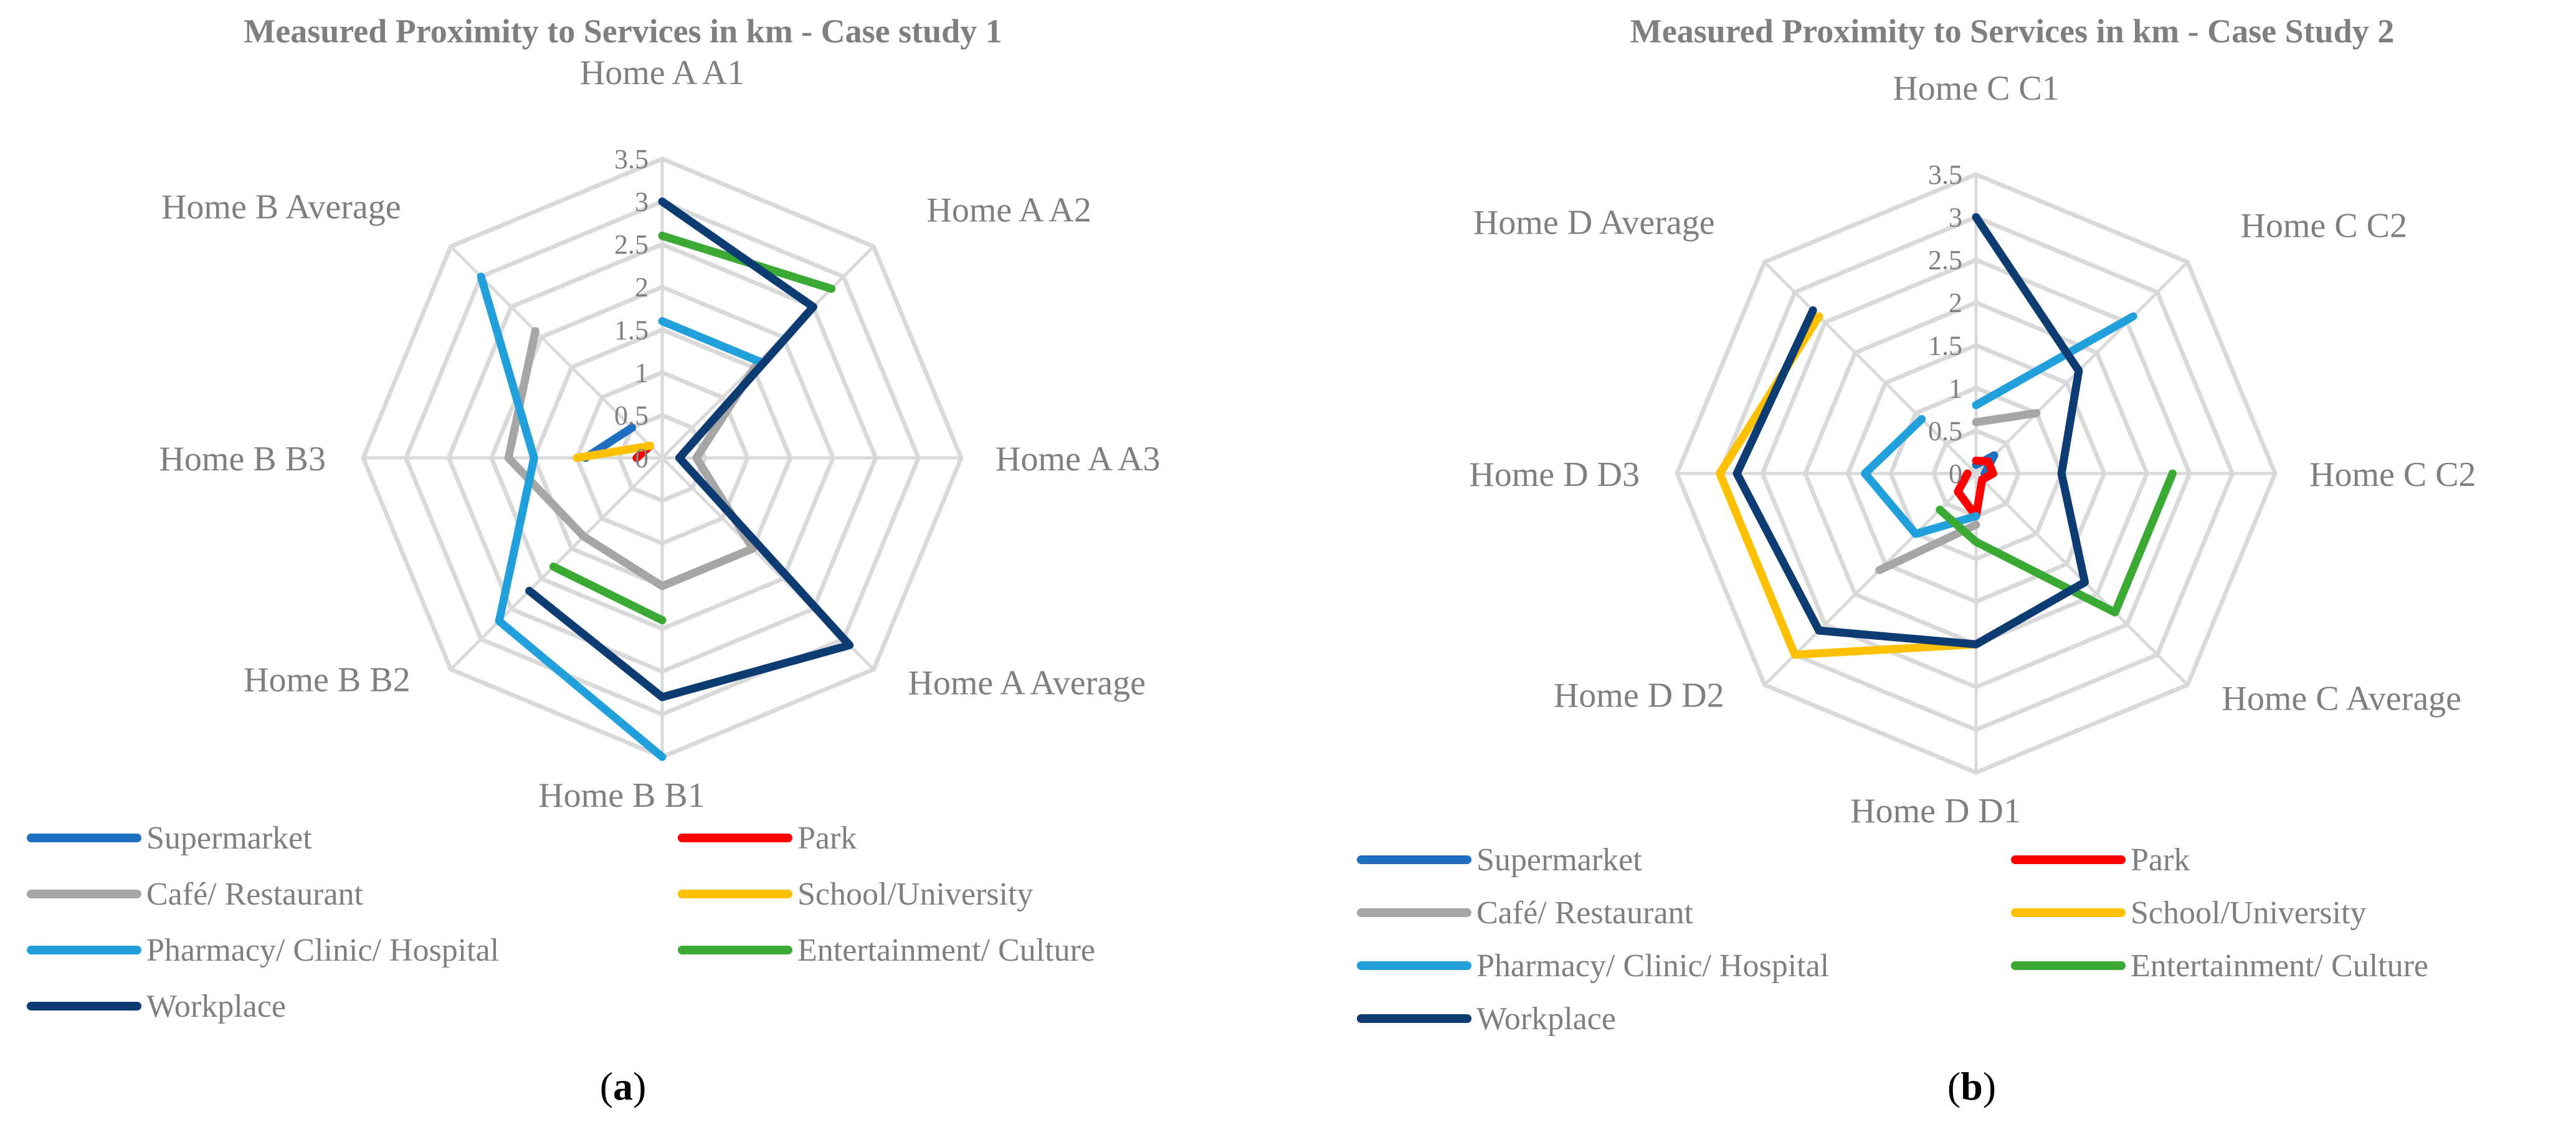 Image resolution: width=2576 pixels, height=1127 pixels. I want to click on category-label-3: Home A A3, so click(1078, 459).